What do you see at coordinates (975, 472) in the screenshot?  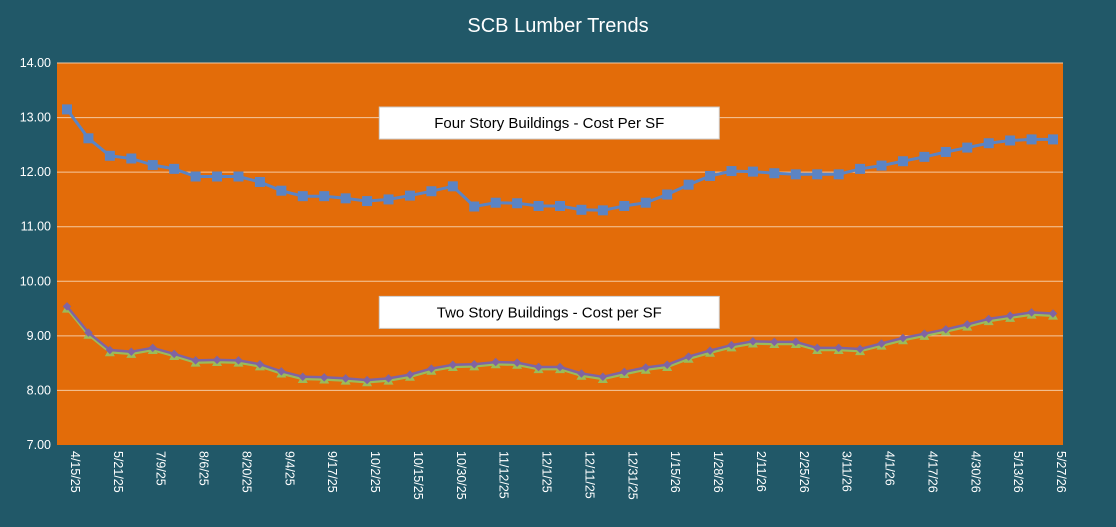 I see `x-tick-label: 4/30/26` at bounding box center [975, 472].